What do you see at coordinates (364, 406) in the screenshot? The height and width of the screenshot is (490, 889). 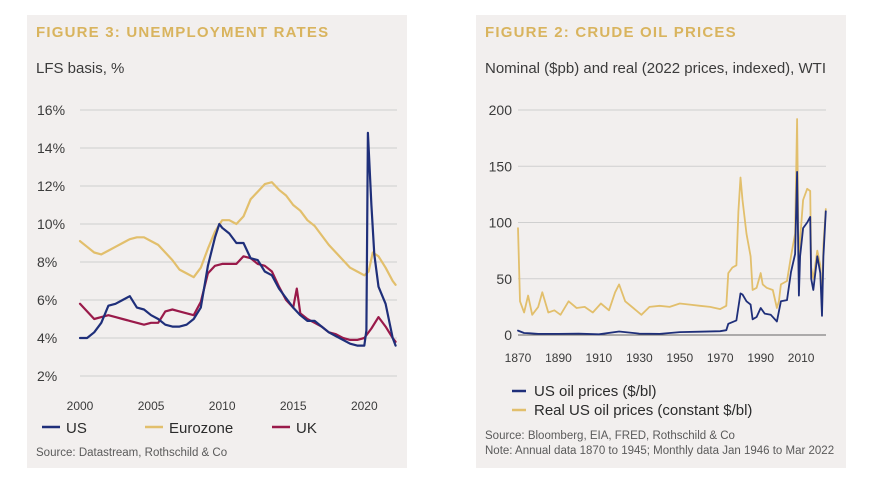 I see `x-tick-label: 2020` at bounding box center [364, 406].